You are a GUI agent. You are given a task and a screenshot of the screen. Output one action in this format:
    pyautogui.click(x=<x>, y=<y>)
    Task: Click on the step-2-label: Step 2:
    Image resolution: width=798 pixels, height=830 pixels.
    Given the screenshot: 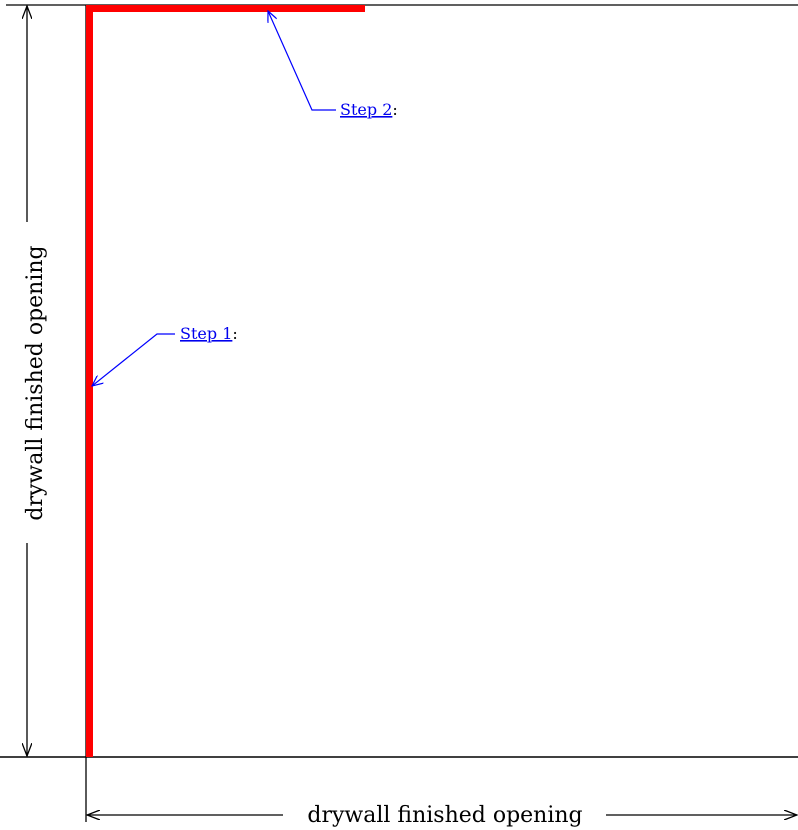 What is the action you would take?
    pyautogui.click(x=369, y=109)
    